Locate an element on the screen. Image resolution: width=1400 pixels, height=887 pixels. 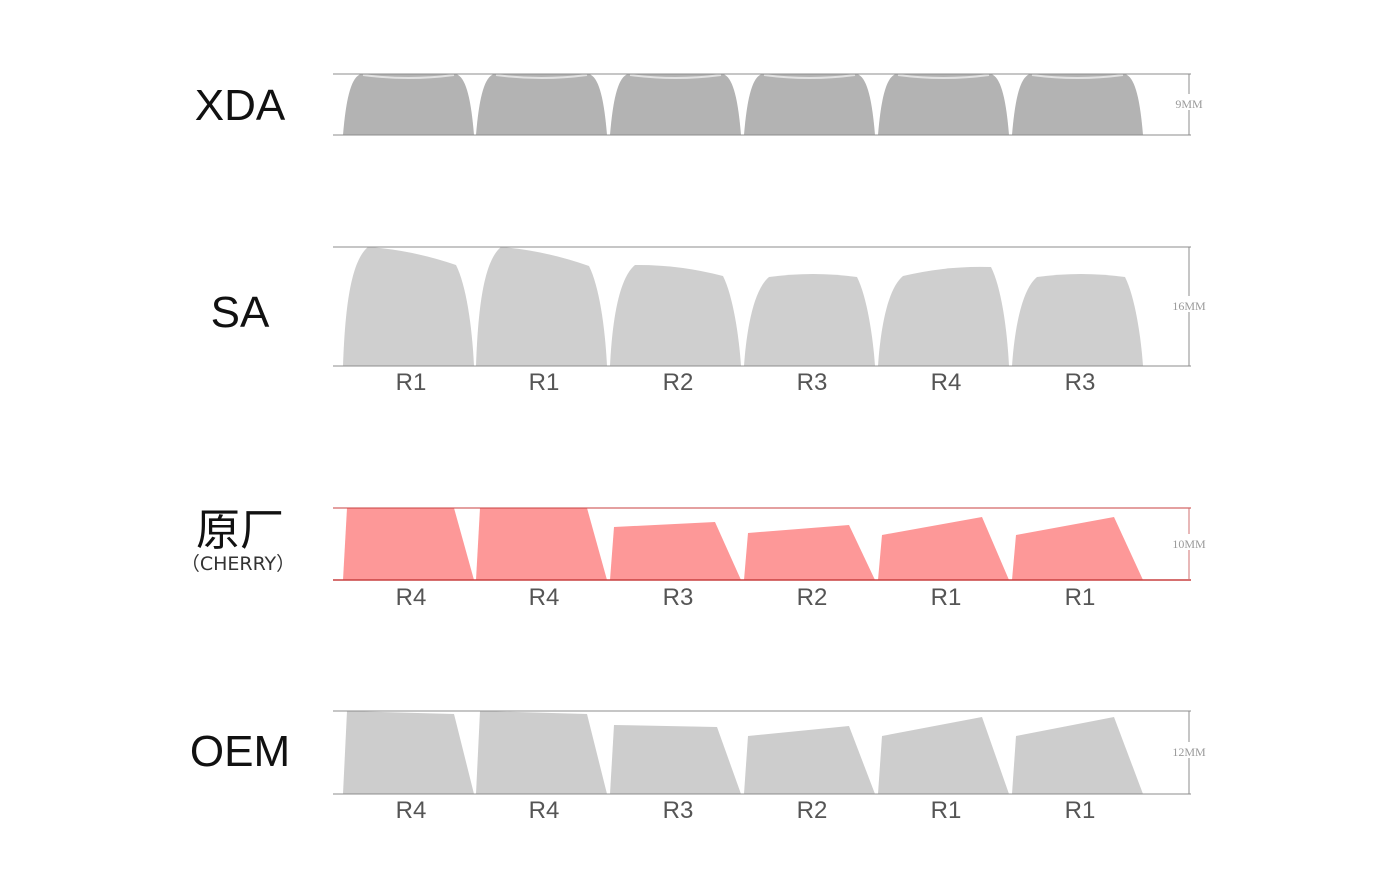
height-label: 12MM is located at coordinates (1189, 752).